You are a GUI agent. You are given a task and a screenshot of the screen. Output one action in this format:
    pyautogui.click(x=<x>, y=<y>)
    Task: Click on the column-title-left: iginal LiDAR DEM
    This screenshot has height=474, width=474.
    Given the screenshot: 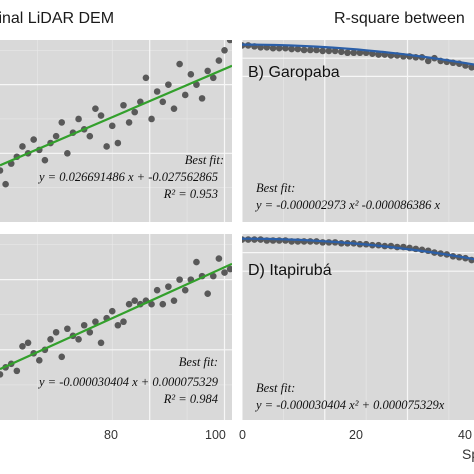 What is the action you would take?
    pyautogui.click(x=57, y=18)
    